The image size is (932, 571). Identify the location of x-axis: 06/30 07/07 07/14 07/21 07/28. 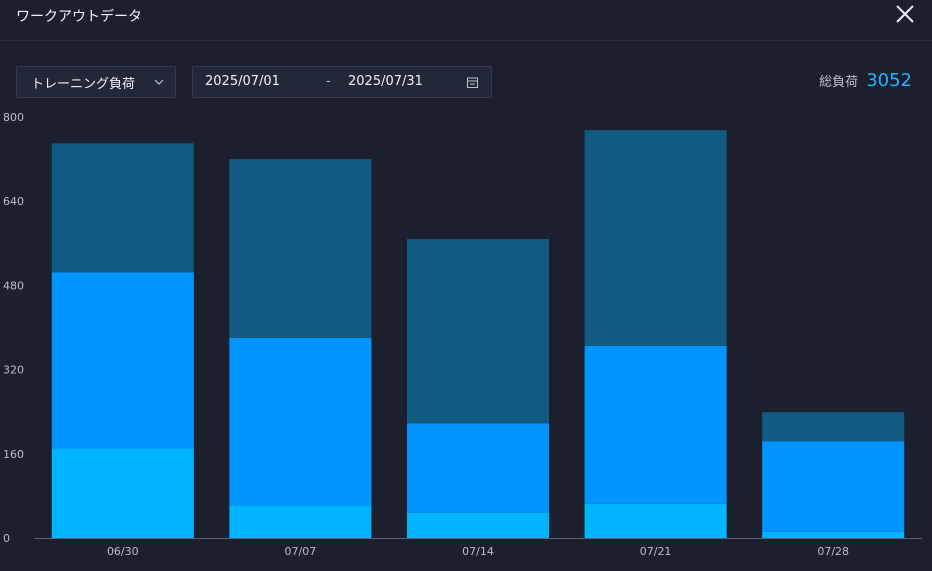
(478, 551).